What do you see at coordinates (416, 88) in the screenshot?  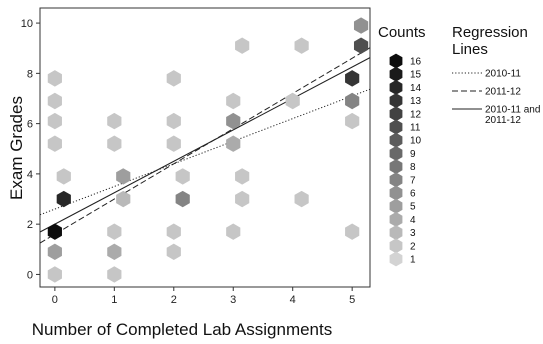 I see `legend-count-label: 14` at bounding box center [416, 88].